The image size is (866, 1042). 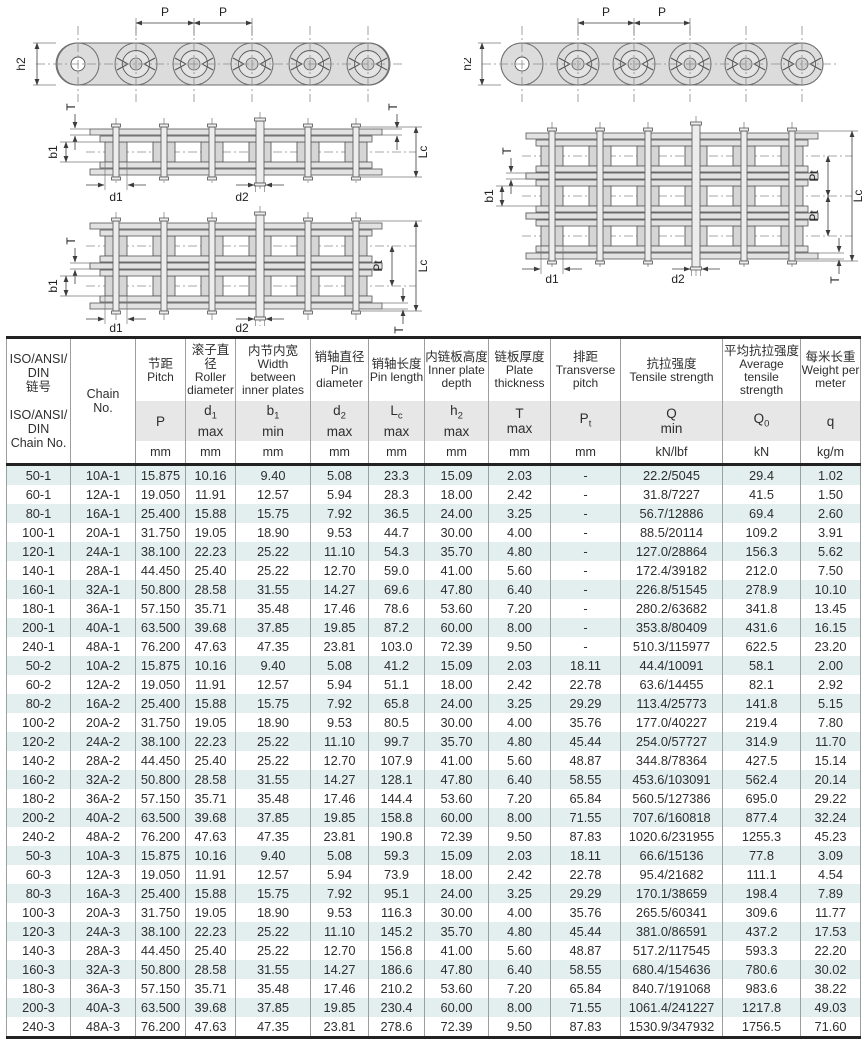 What do you see at coordinates (830, 627) in the screenshot?
I see `table-cell: 16.15` at bounding box center [830, 627].